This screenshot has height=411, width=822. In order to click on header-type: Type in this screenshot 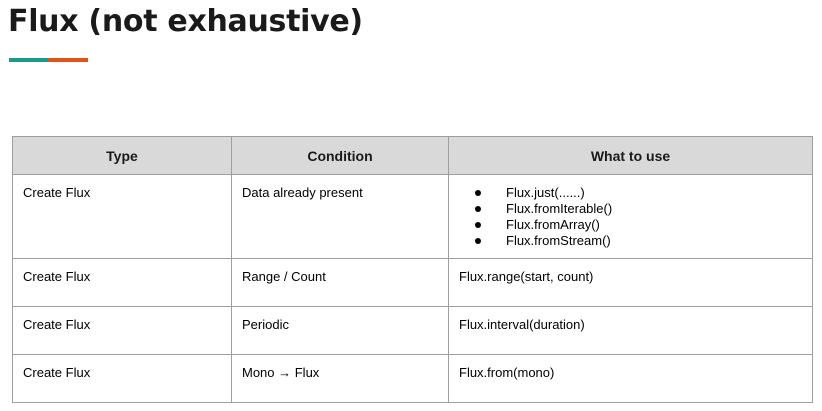, I will do `click(122, 155)`.